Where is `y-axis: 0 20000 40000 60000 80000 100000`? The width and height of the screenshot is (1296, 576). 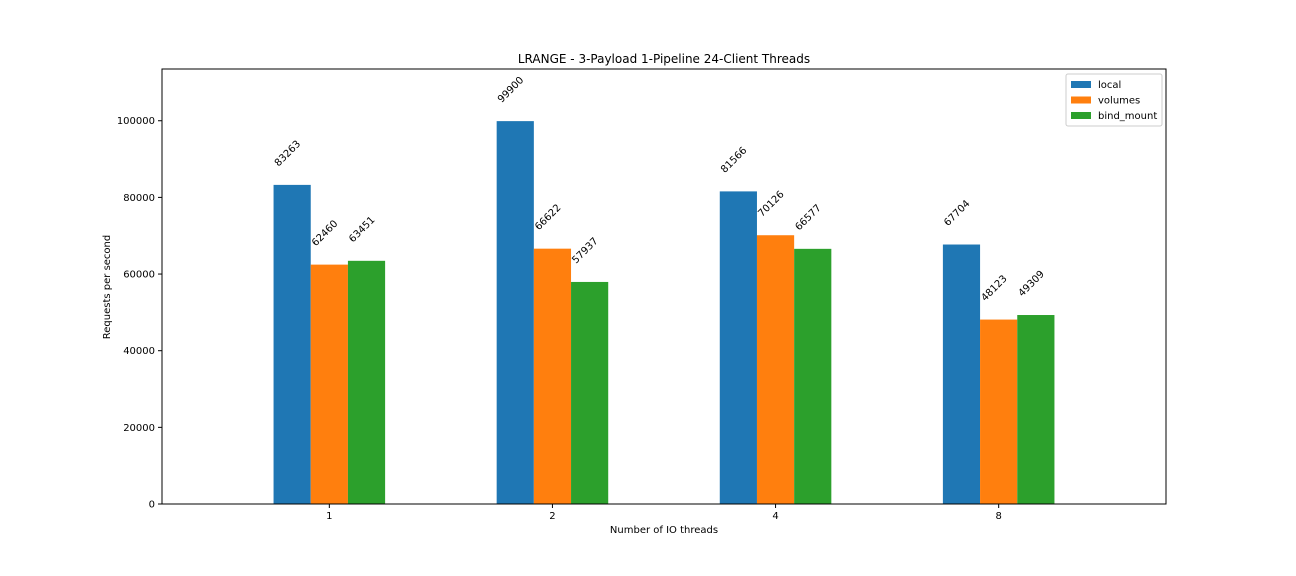 y-axis: 0 20000 40000 60000 80000 100000 is located at coordinates (139, 313).